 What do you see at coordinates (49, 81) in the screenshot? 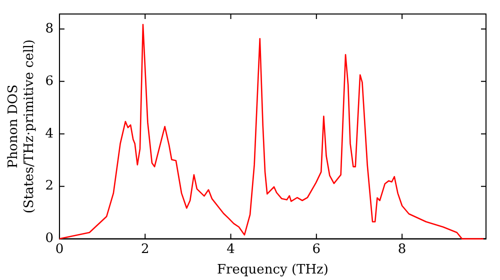
I see `y-tick-label: 6` at bounding box center [49, 81].